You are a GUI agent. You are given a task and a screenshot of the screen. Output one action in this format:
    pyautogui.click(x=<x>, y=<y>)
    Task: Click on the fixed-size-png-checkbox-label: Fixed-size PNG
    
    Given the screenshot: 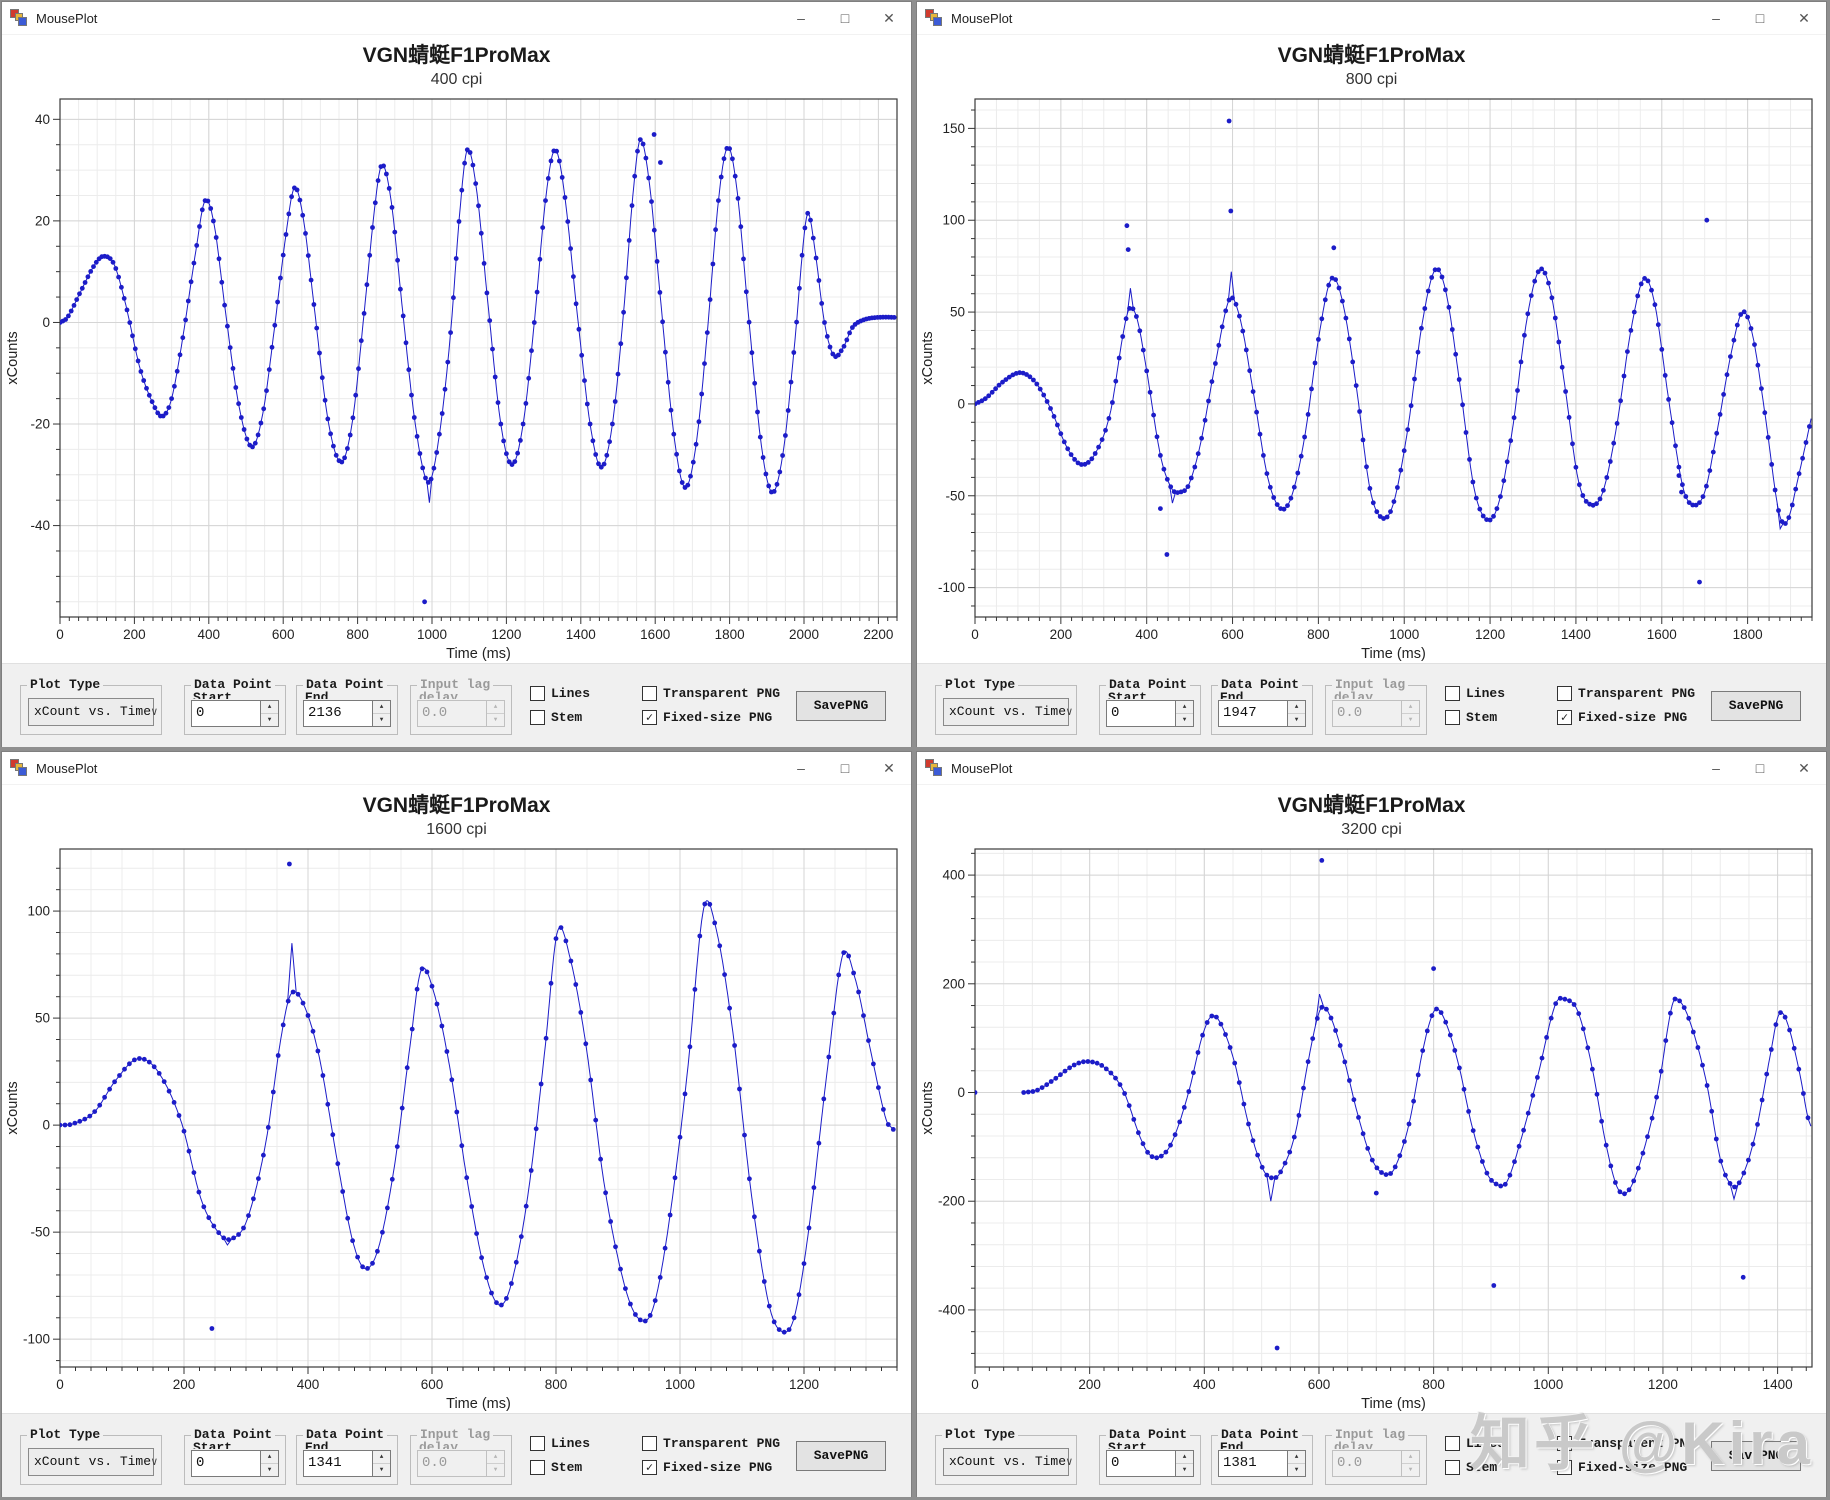 What is the action you would take?
    pyautogui.click(x=1633, y=717)
    